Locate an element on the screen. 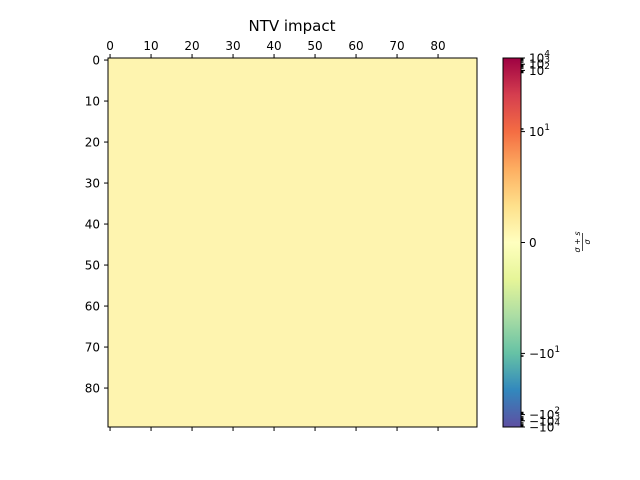 This screenshot has width=640, height=480. x-tick-label: 60 is located at coordinates (355, 46).